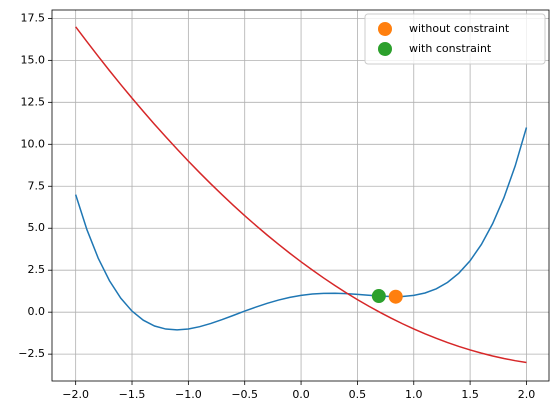  I want to click on legend: without constraint with constraint, so click(455, 39).